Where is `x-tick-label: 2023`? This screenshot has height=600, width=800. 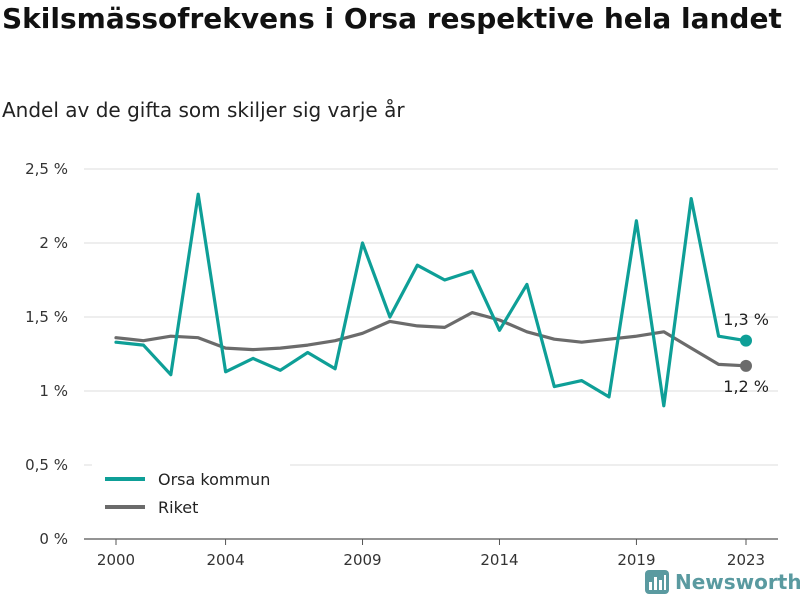
x-tick-label: 2023 is located at coordinates (746, 560).